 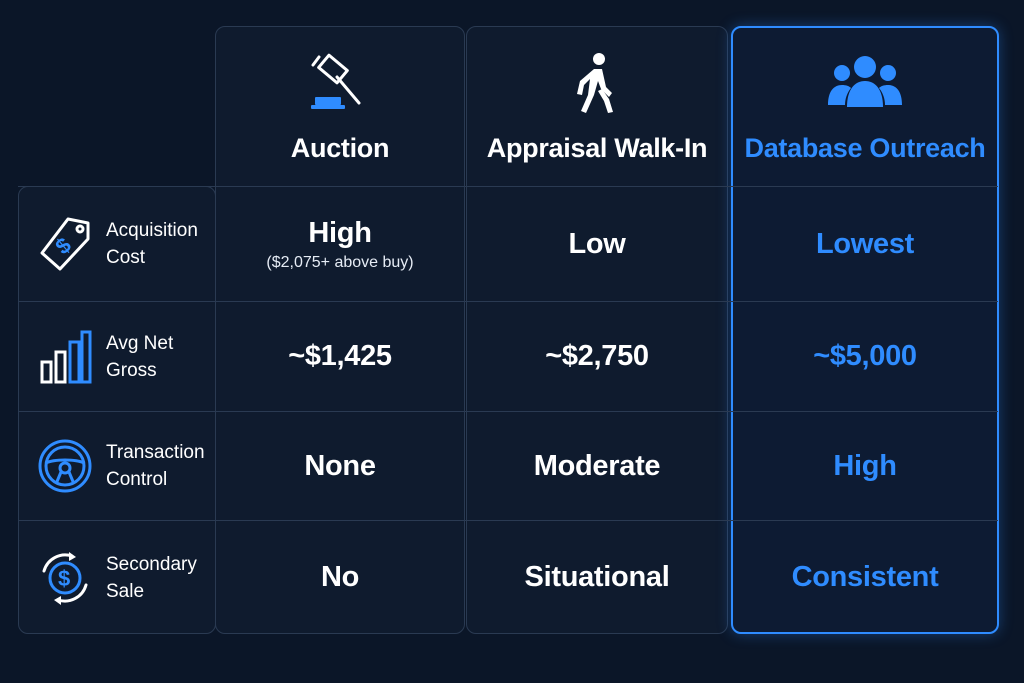 I want to click on row-label-line: Sale, so click(x=125, y=591).